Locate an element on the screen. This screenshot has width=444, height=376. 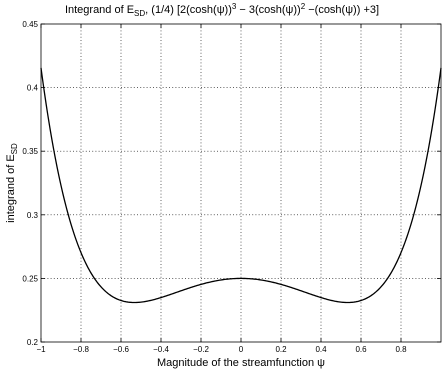
x-tick-label: −0.6 is located at coordinates (121, 349).